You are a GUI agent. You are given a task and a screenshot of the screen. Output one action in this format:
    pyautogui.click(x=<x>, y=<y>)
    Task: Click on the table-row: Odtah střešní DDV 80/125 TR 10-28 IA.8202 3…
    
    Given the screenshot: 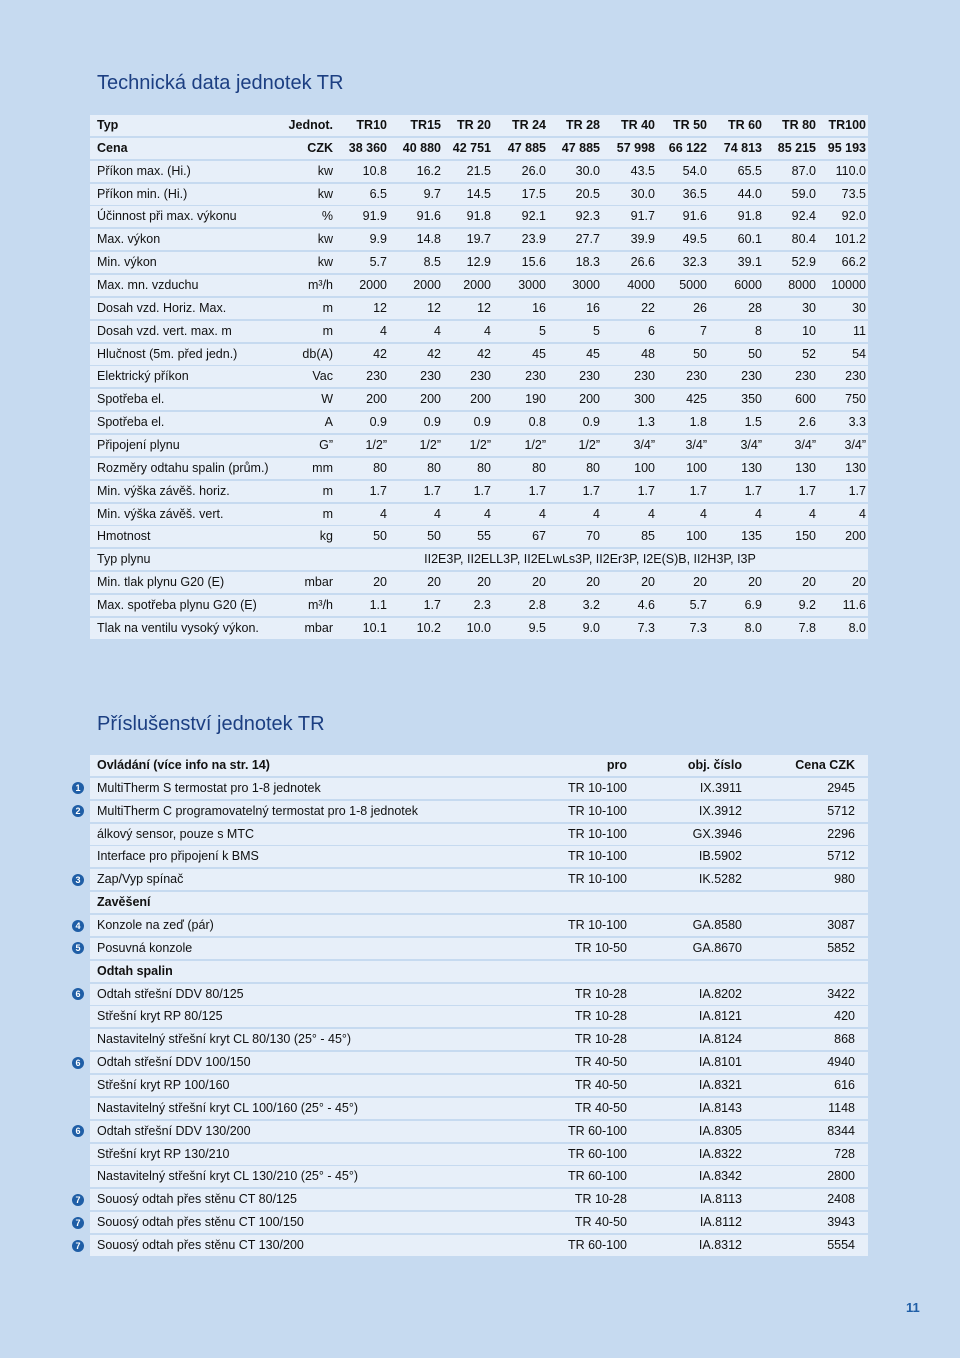 What is the action you would take?
    pyautogui.click(x=479, y=994)
    